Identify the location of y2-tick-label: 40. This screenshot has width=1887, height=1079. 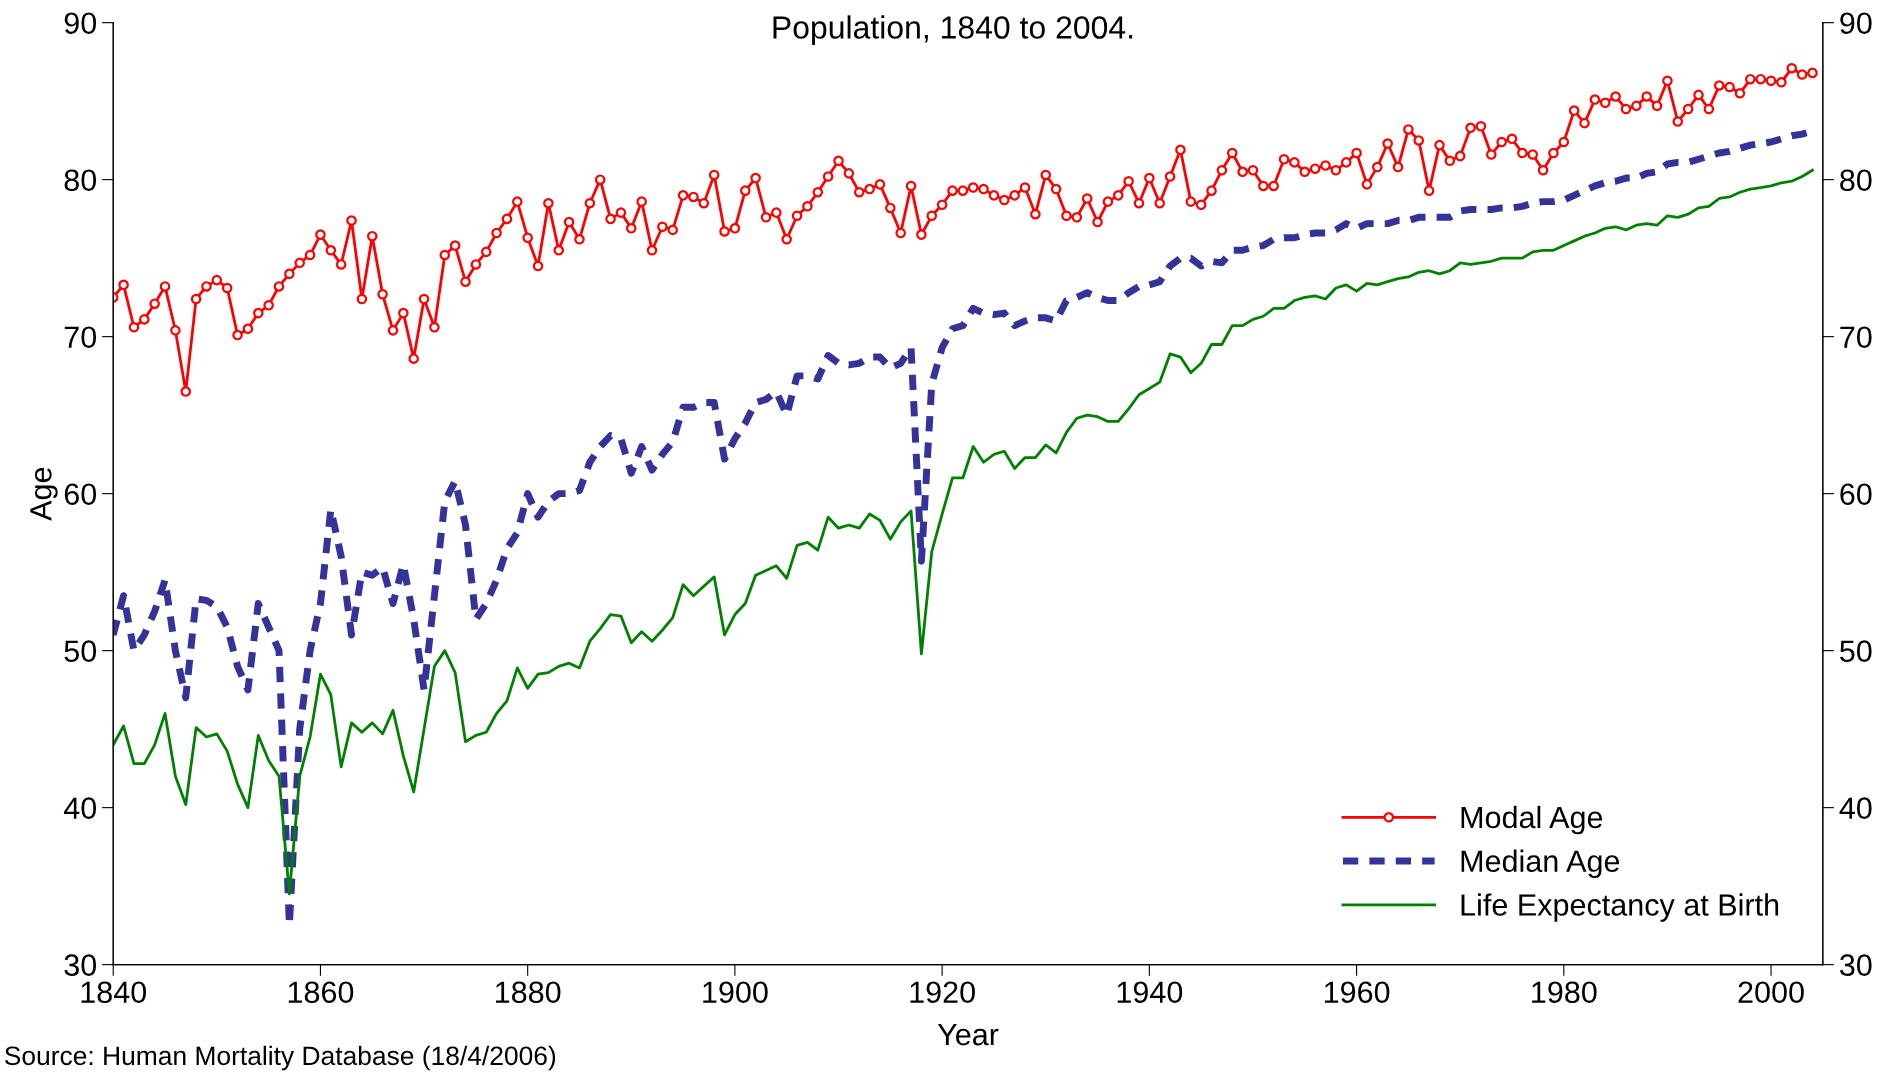
(1855, 808).